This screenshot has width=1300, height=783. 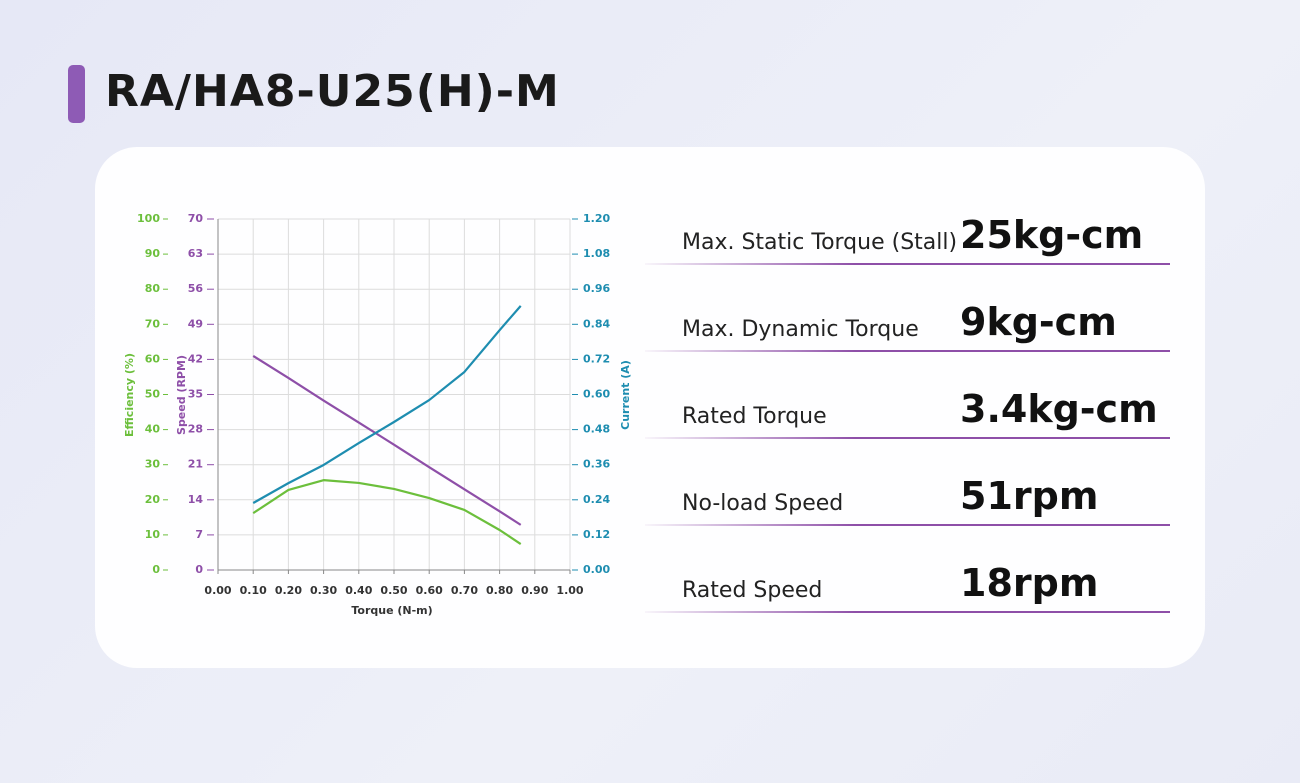 What do you see at coordinates (76, 94) in the screenshot?
I see `title-accent` at bounding box center [76, 94].